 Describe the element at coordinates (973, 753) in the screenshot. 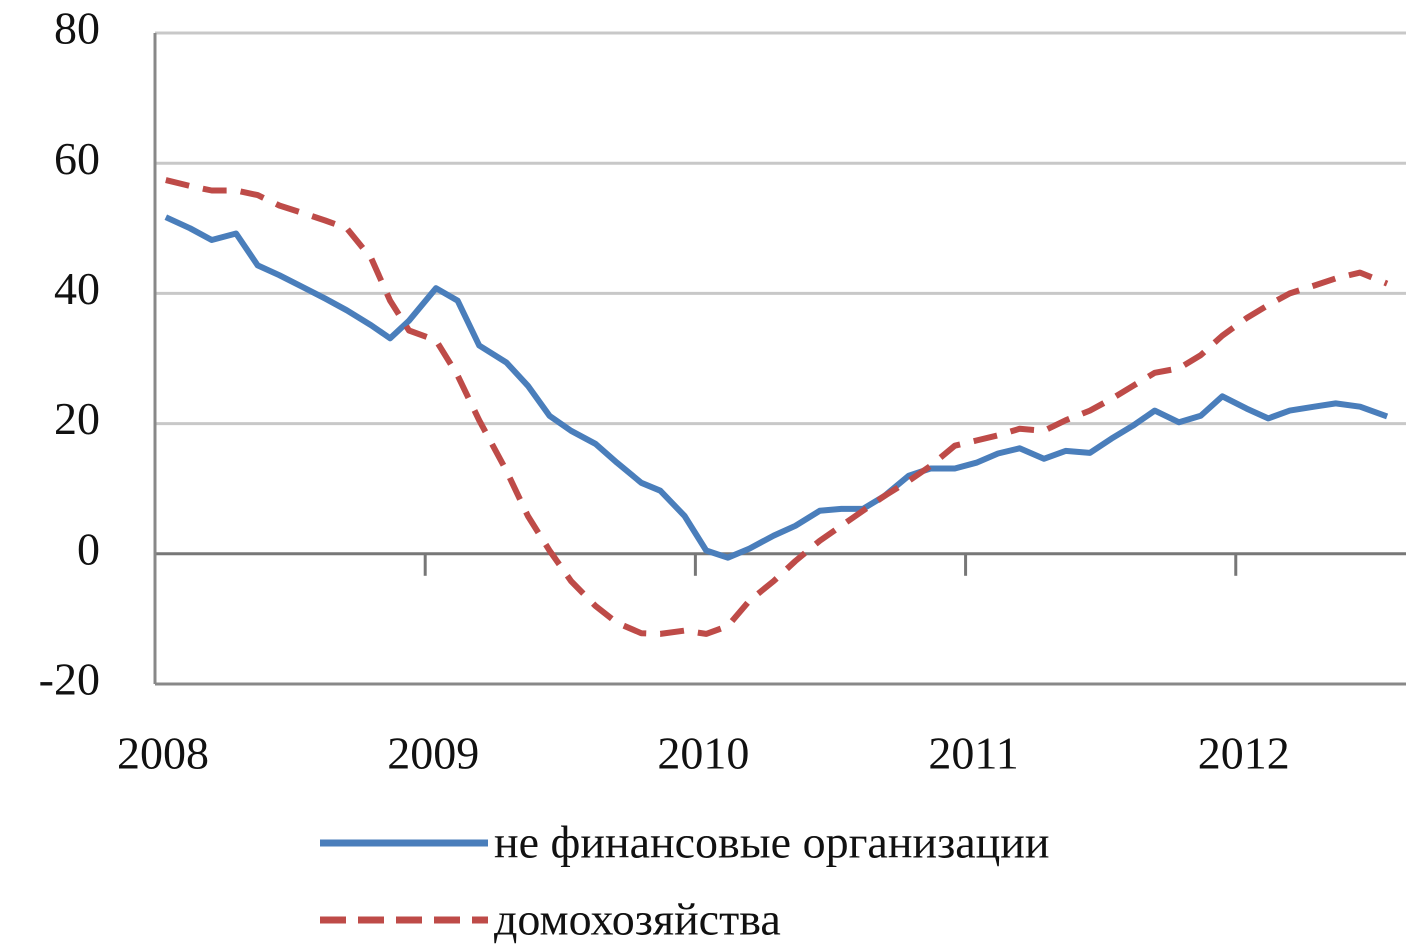

I see `x-tick-label: 2011` at that location.